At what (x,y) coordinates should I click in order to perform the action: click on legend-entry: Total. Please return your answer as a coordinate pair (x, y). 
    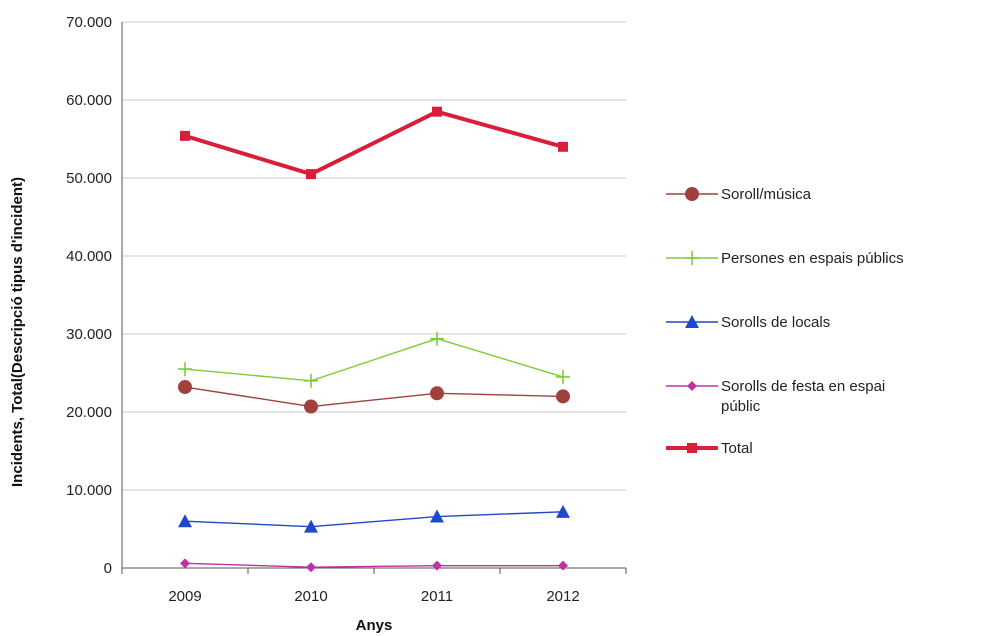
    Looking at the image, I should click on (709, 448).